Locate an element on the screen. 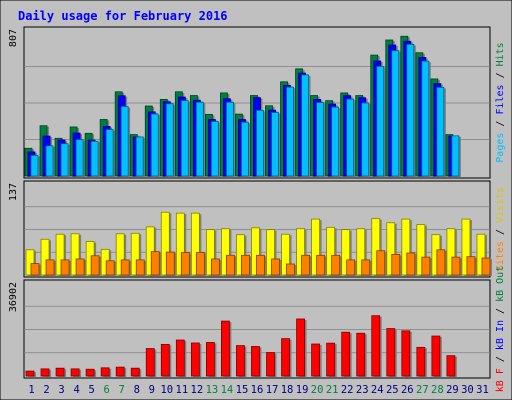 This screenshot has width=512, height=400. x-tick-label: 16 is located at coordinates (257, 390).